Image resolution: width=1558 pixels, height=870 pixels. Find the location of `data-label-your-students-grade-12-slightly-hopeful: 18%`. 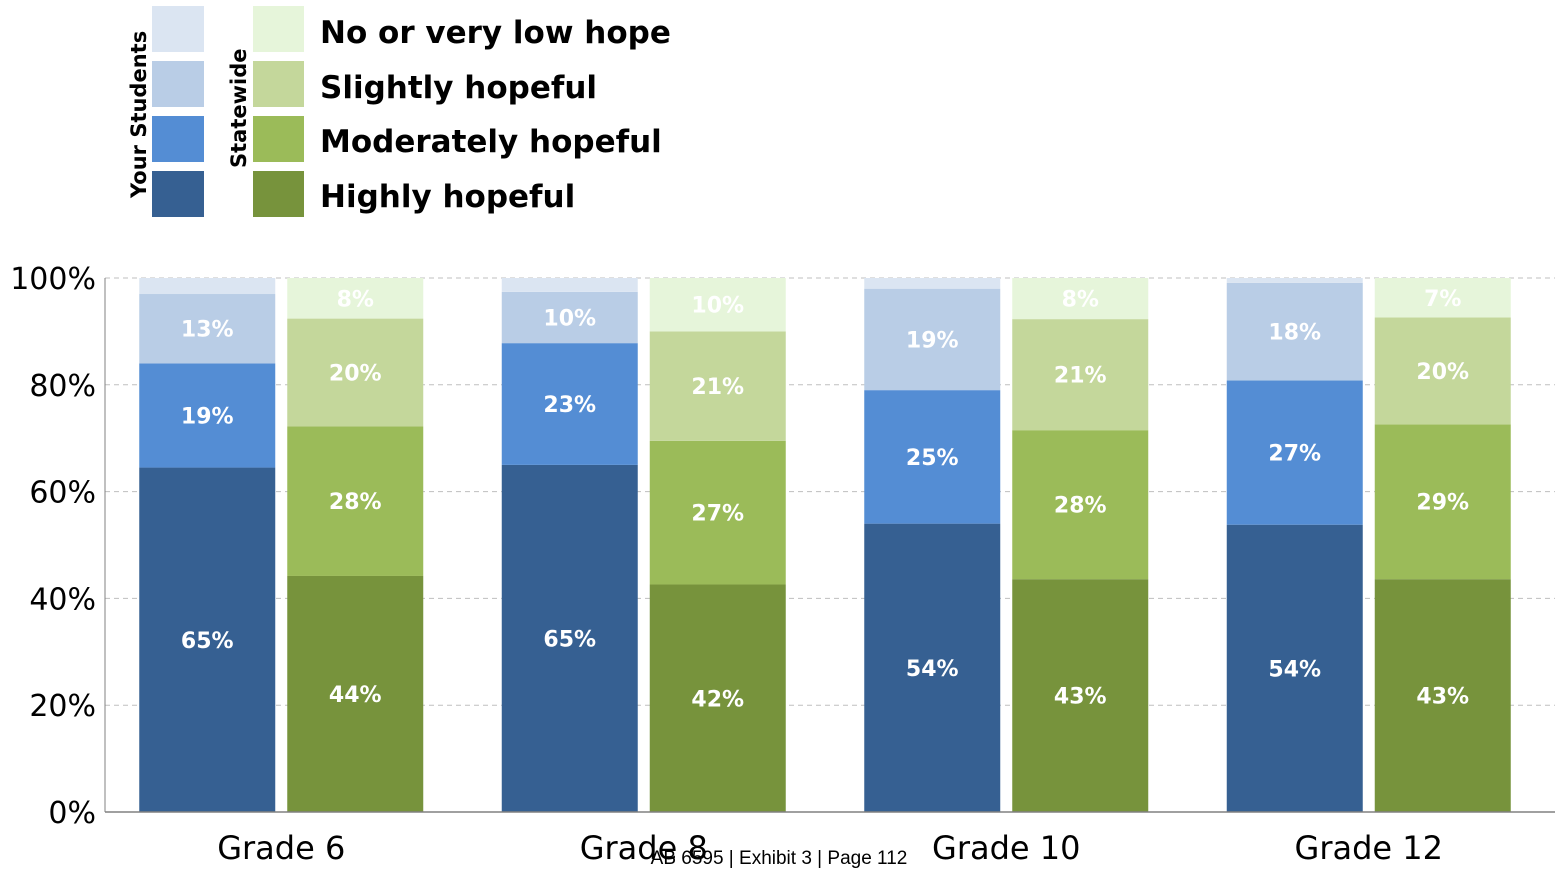

data-label-your-students-grade-12-slightly-hopeful: 18% is located at coordinates (1294, 333).